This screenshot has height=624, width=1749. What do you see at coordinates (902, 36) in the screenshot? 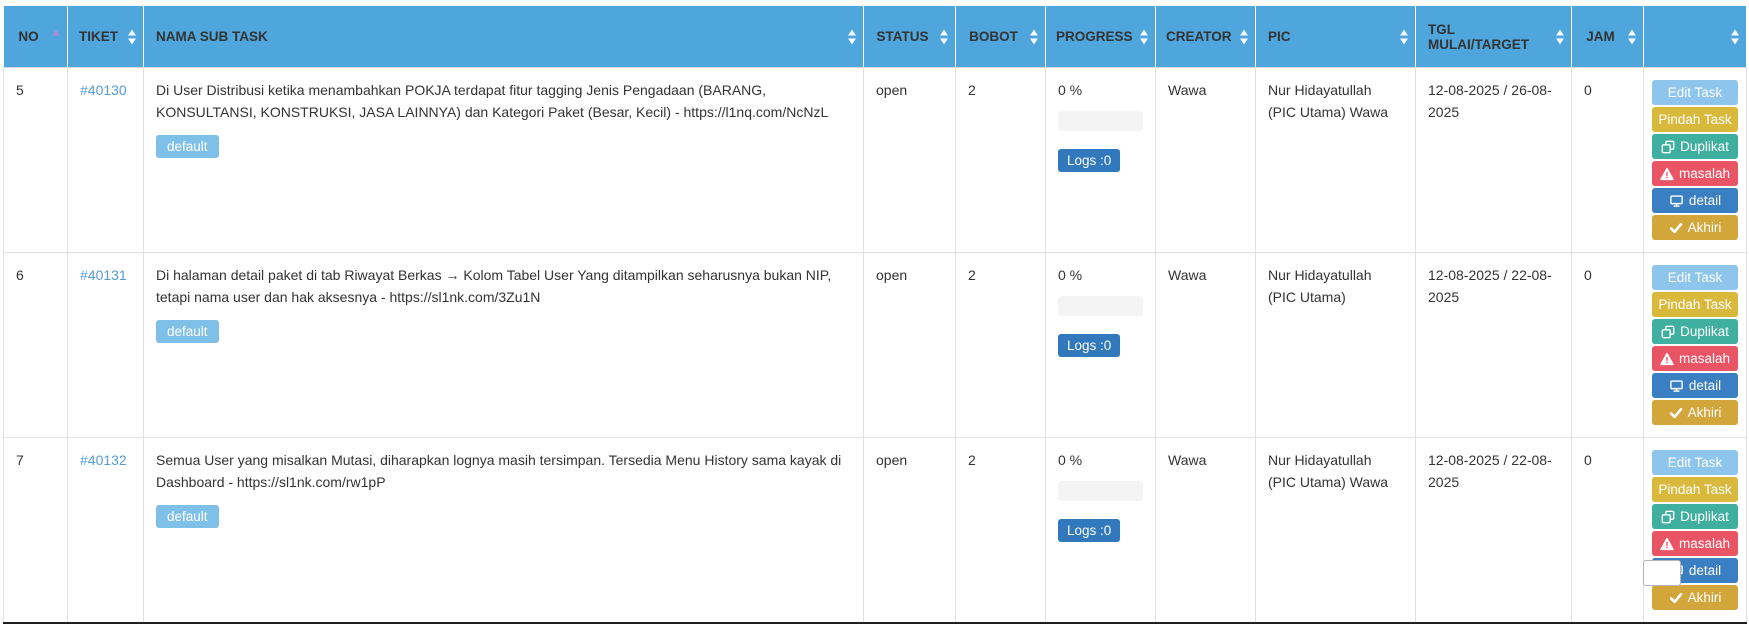
I see `column-header-label: STATUS` at bounding box center [902, 36].